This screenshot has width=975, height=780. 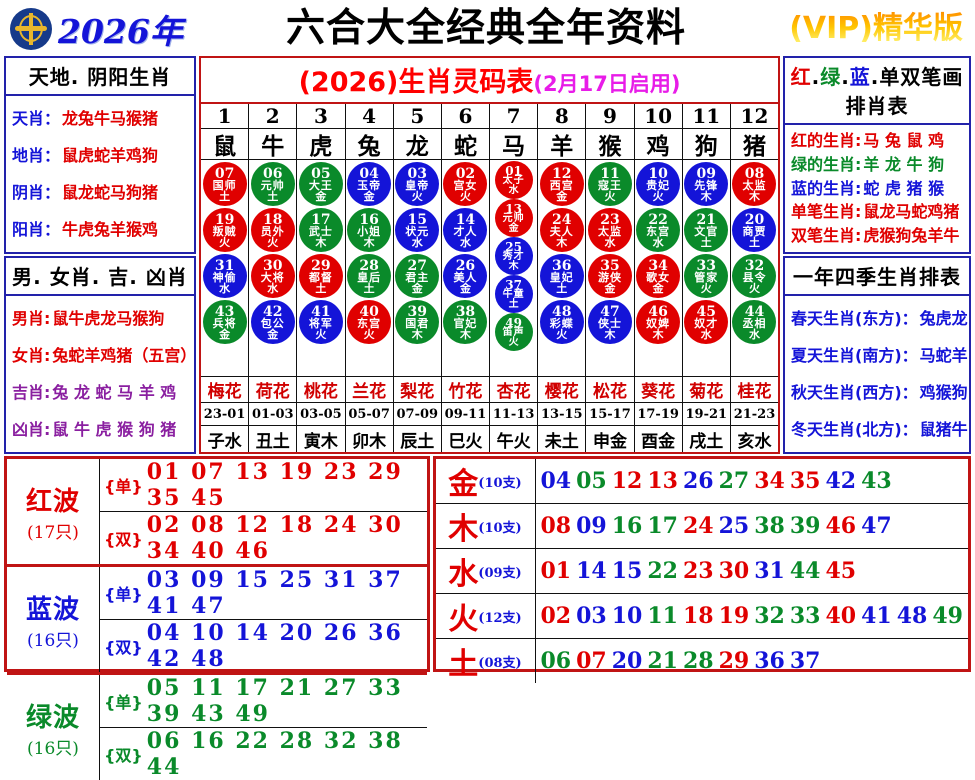 What do you see at coordinates (272, 276) in the screenshot?
I see `ball-30: 30 大将水` at bounding box center [272, 276].